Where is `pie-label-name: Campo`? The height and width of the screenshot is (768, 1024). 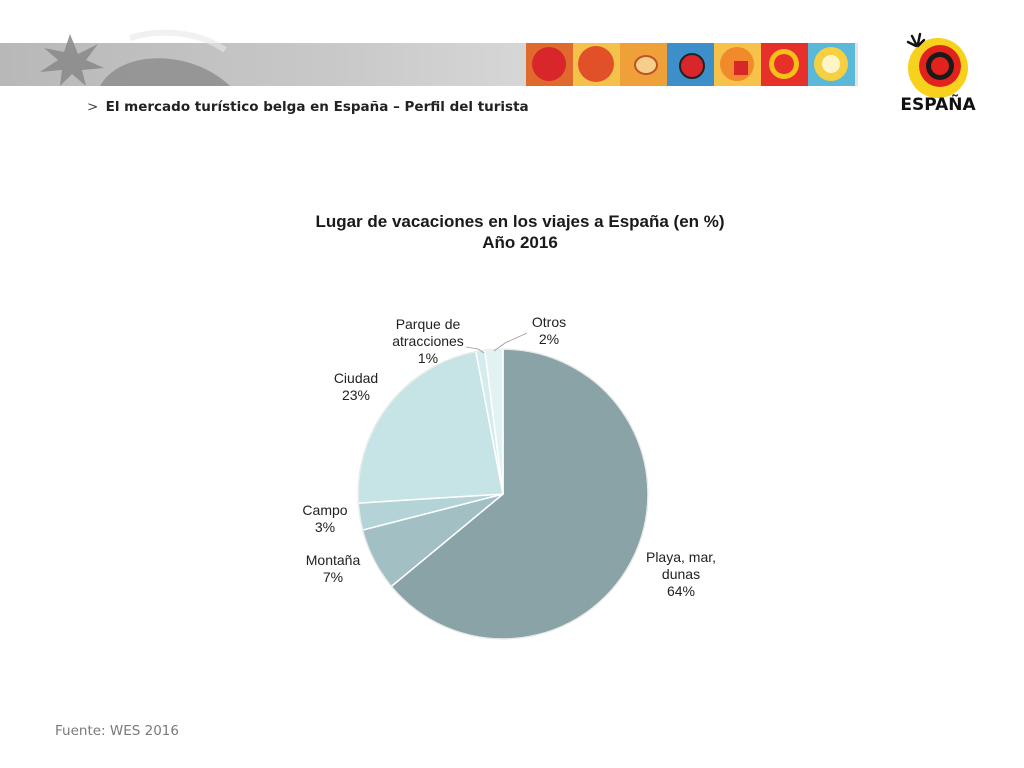
pie-label-name: Campo is located at coordinates (325, 510).